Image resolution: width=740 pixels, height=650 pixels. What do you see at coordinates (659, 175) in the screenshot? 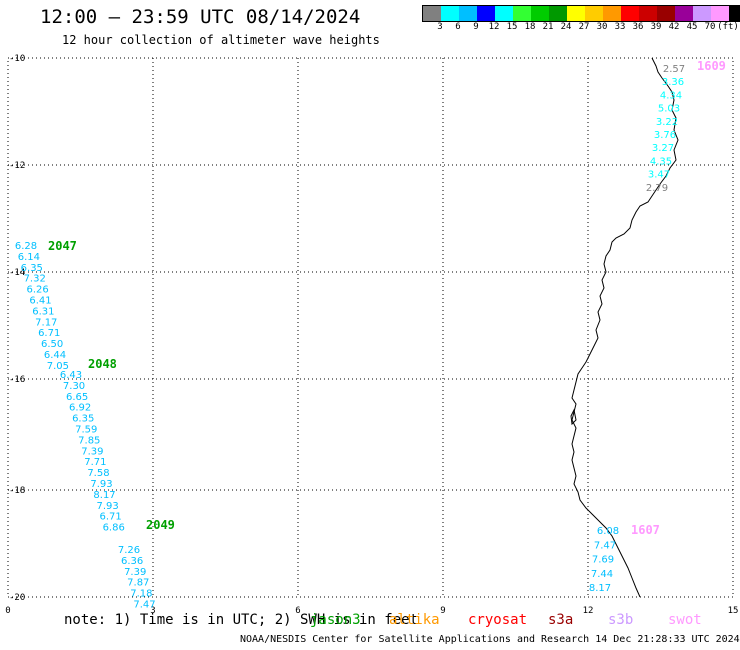
I see `wave-height-value: 3.47` at bounding box center [659, 175].